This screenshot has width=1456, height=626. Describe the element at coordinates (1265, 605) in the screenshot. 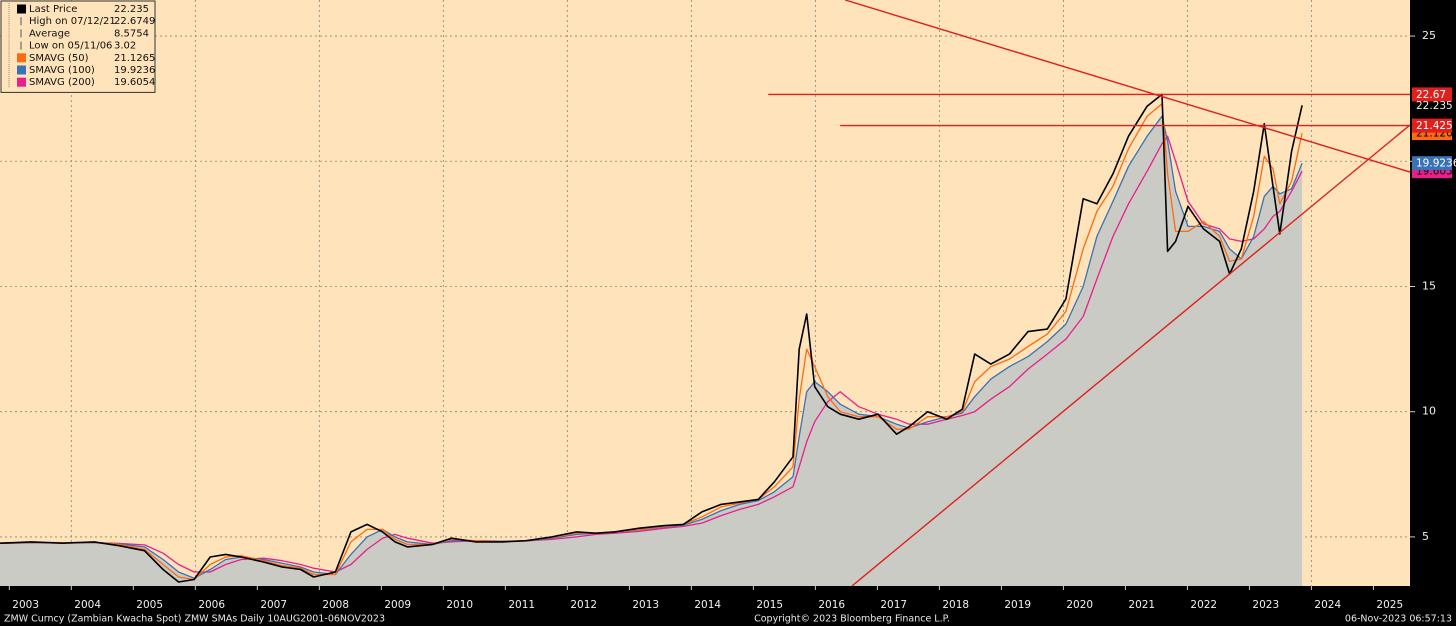

I see `x-tick-label: 2023` at that location.